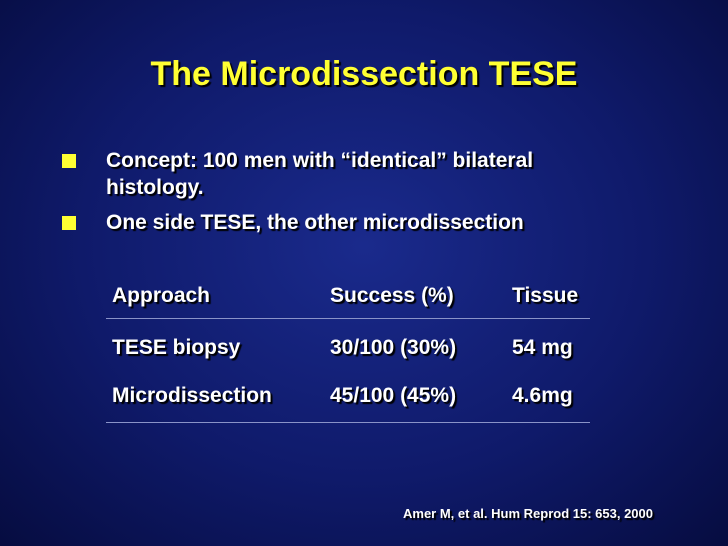 Image resolution: width=728 pixels, height=546 pixels. What do you see at coordinates (161, 295) in the screenshot?
I see `header-cell: Approach` at bounding box center [161, 295].